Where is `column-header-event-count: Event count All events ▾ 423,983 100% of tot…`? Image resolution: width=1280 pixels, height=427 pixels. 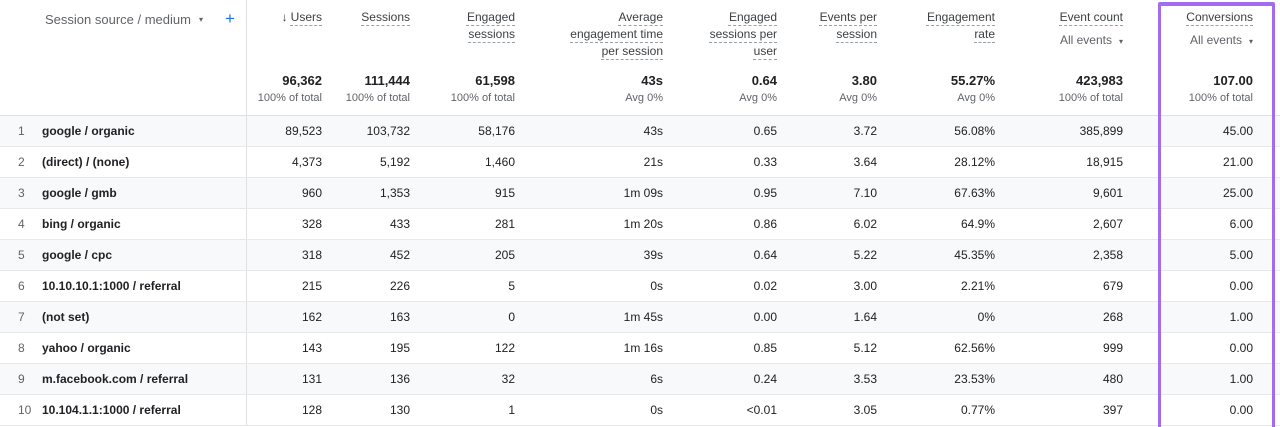
column-header-event-count: Event count All events ▾ 423,983 100% of tot… is located at coordinates (1059, 57).